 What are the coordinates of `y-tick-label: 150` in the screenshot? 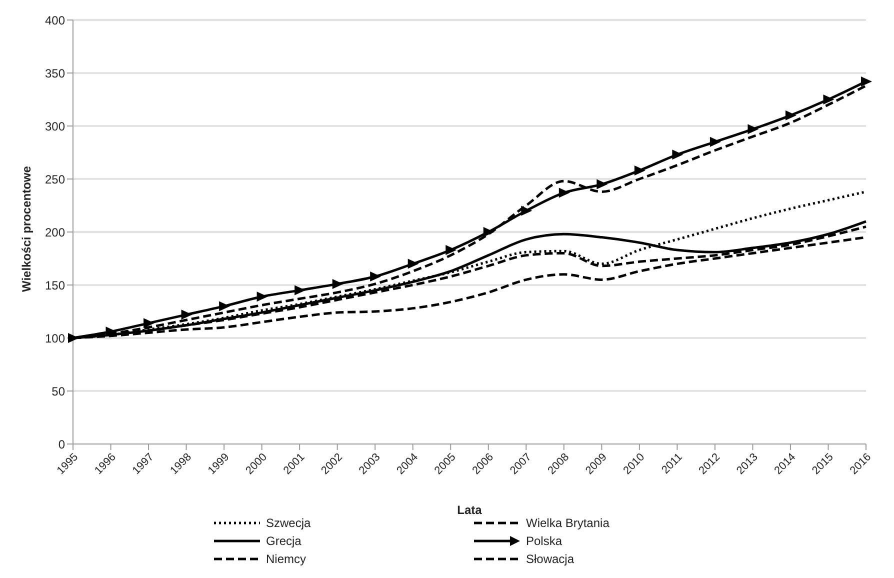 It's located at (55, 285).